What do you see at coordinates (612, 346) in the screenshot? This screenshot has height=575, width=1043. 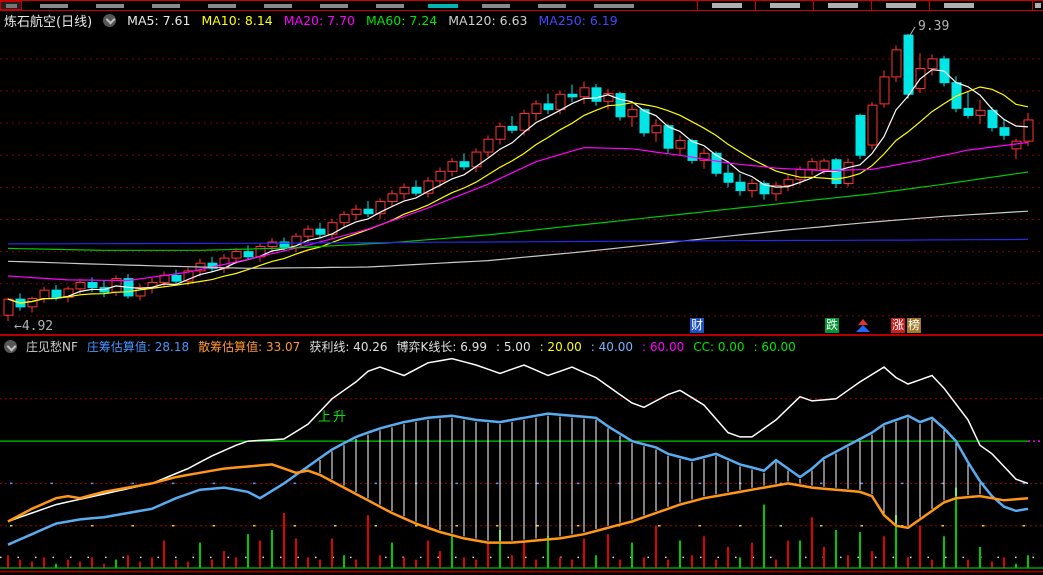 I see `param-40: : 40.00` at bounding box center [612, 346].